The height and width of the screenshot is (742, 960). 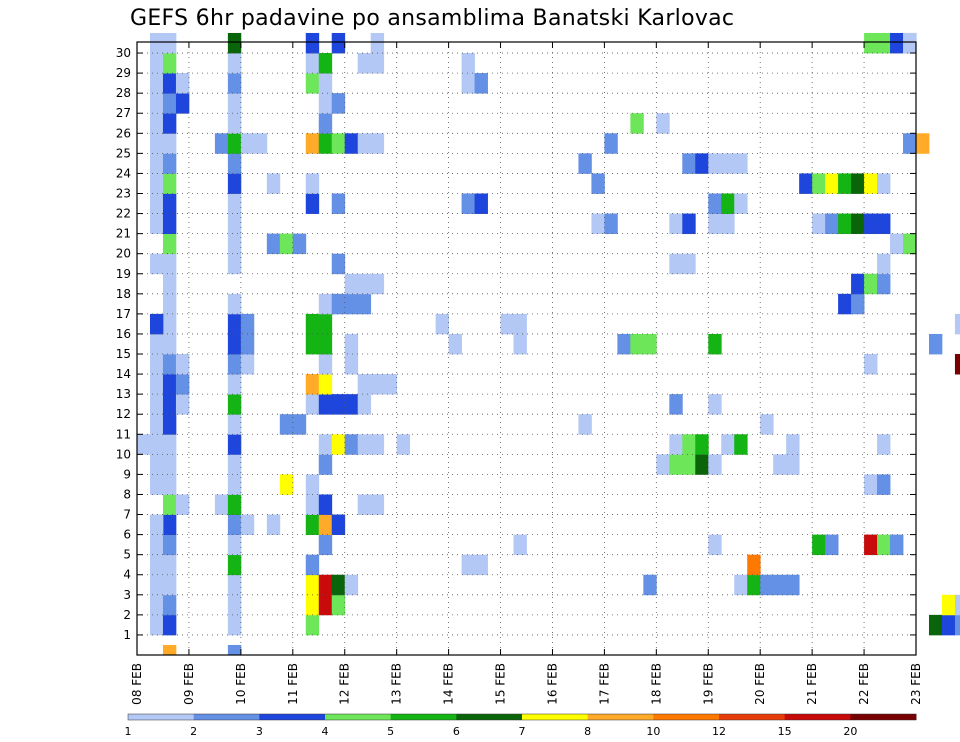 I want to click on y-tick-label: 10, so click(x=123, y=454).